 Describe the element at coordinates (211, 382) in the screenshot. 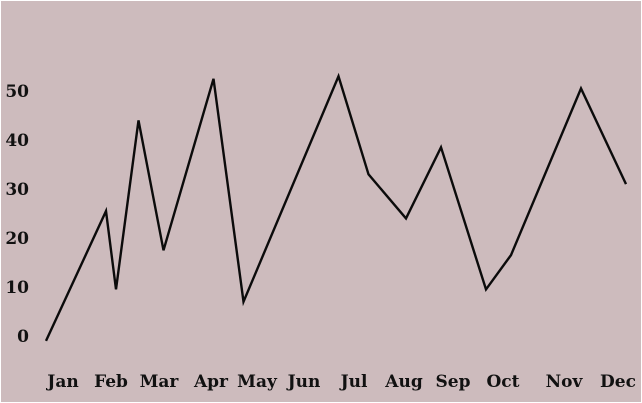

I see `x-tick-label-apr: Apr` at that location.